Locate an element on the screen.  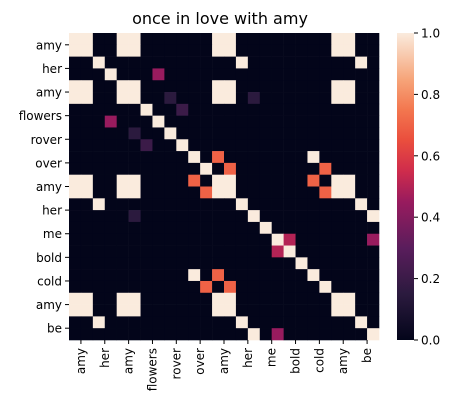
colorbar-tick-label: 0.2 is located at coordinates (430, 279).